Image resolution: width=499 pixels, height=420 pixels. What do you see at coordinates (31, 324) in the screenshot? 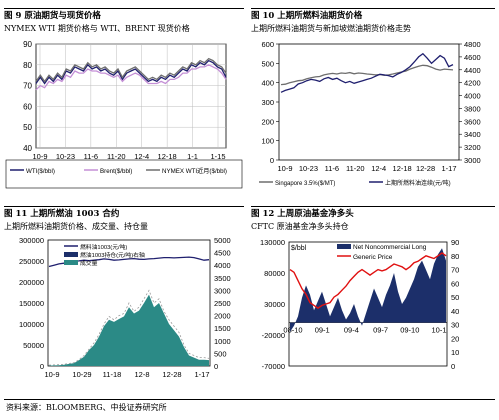
I see `fig11-y-left-tick-label: 100000` at bounding box center [31, 324].